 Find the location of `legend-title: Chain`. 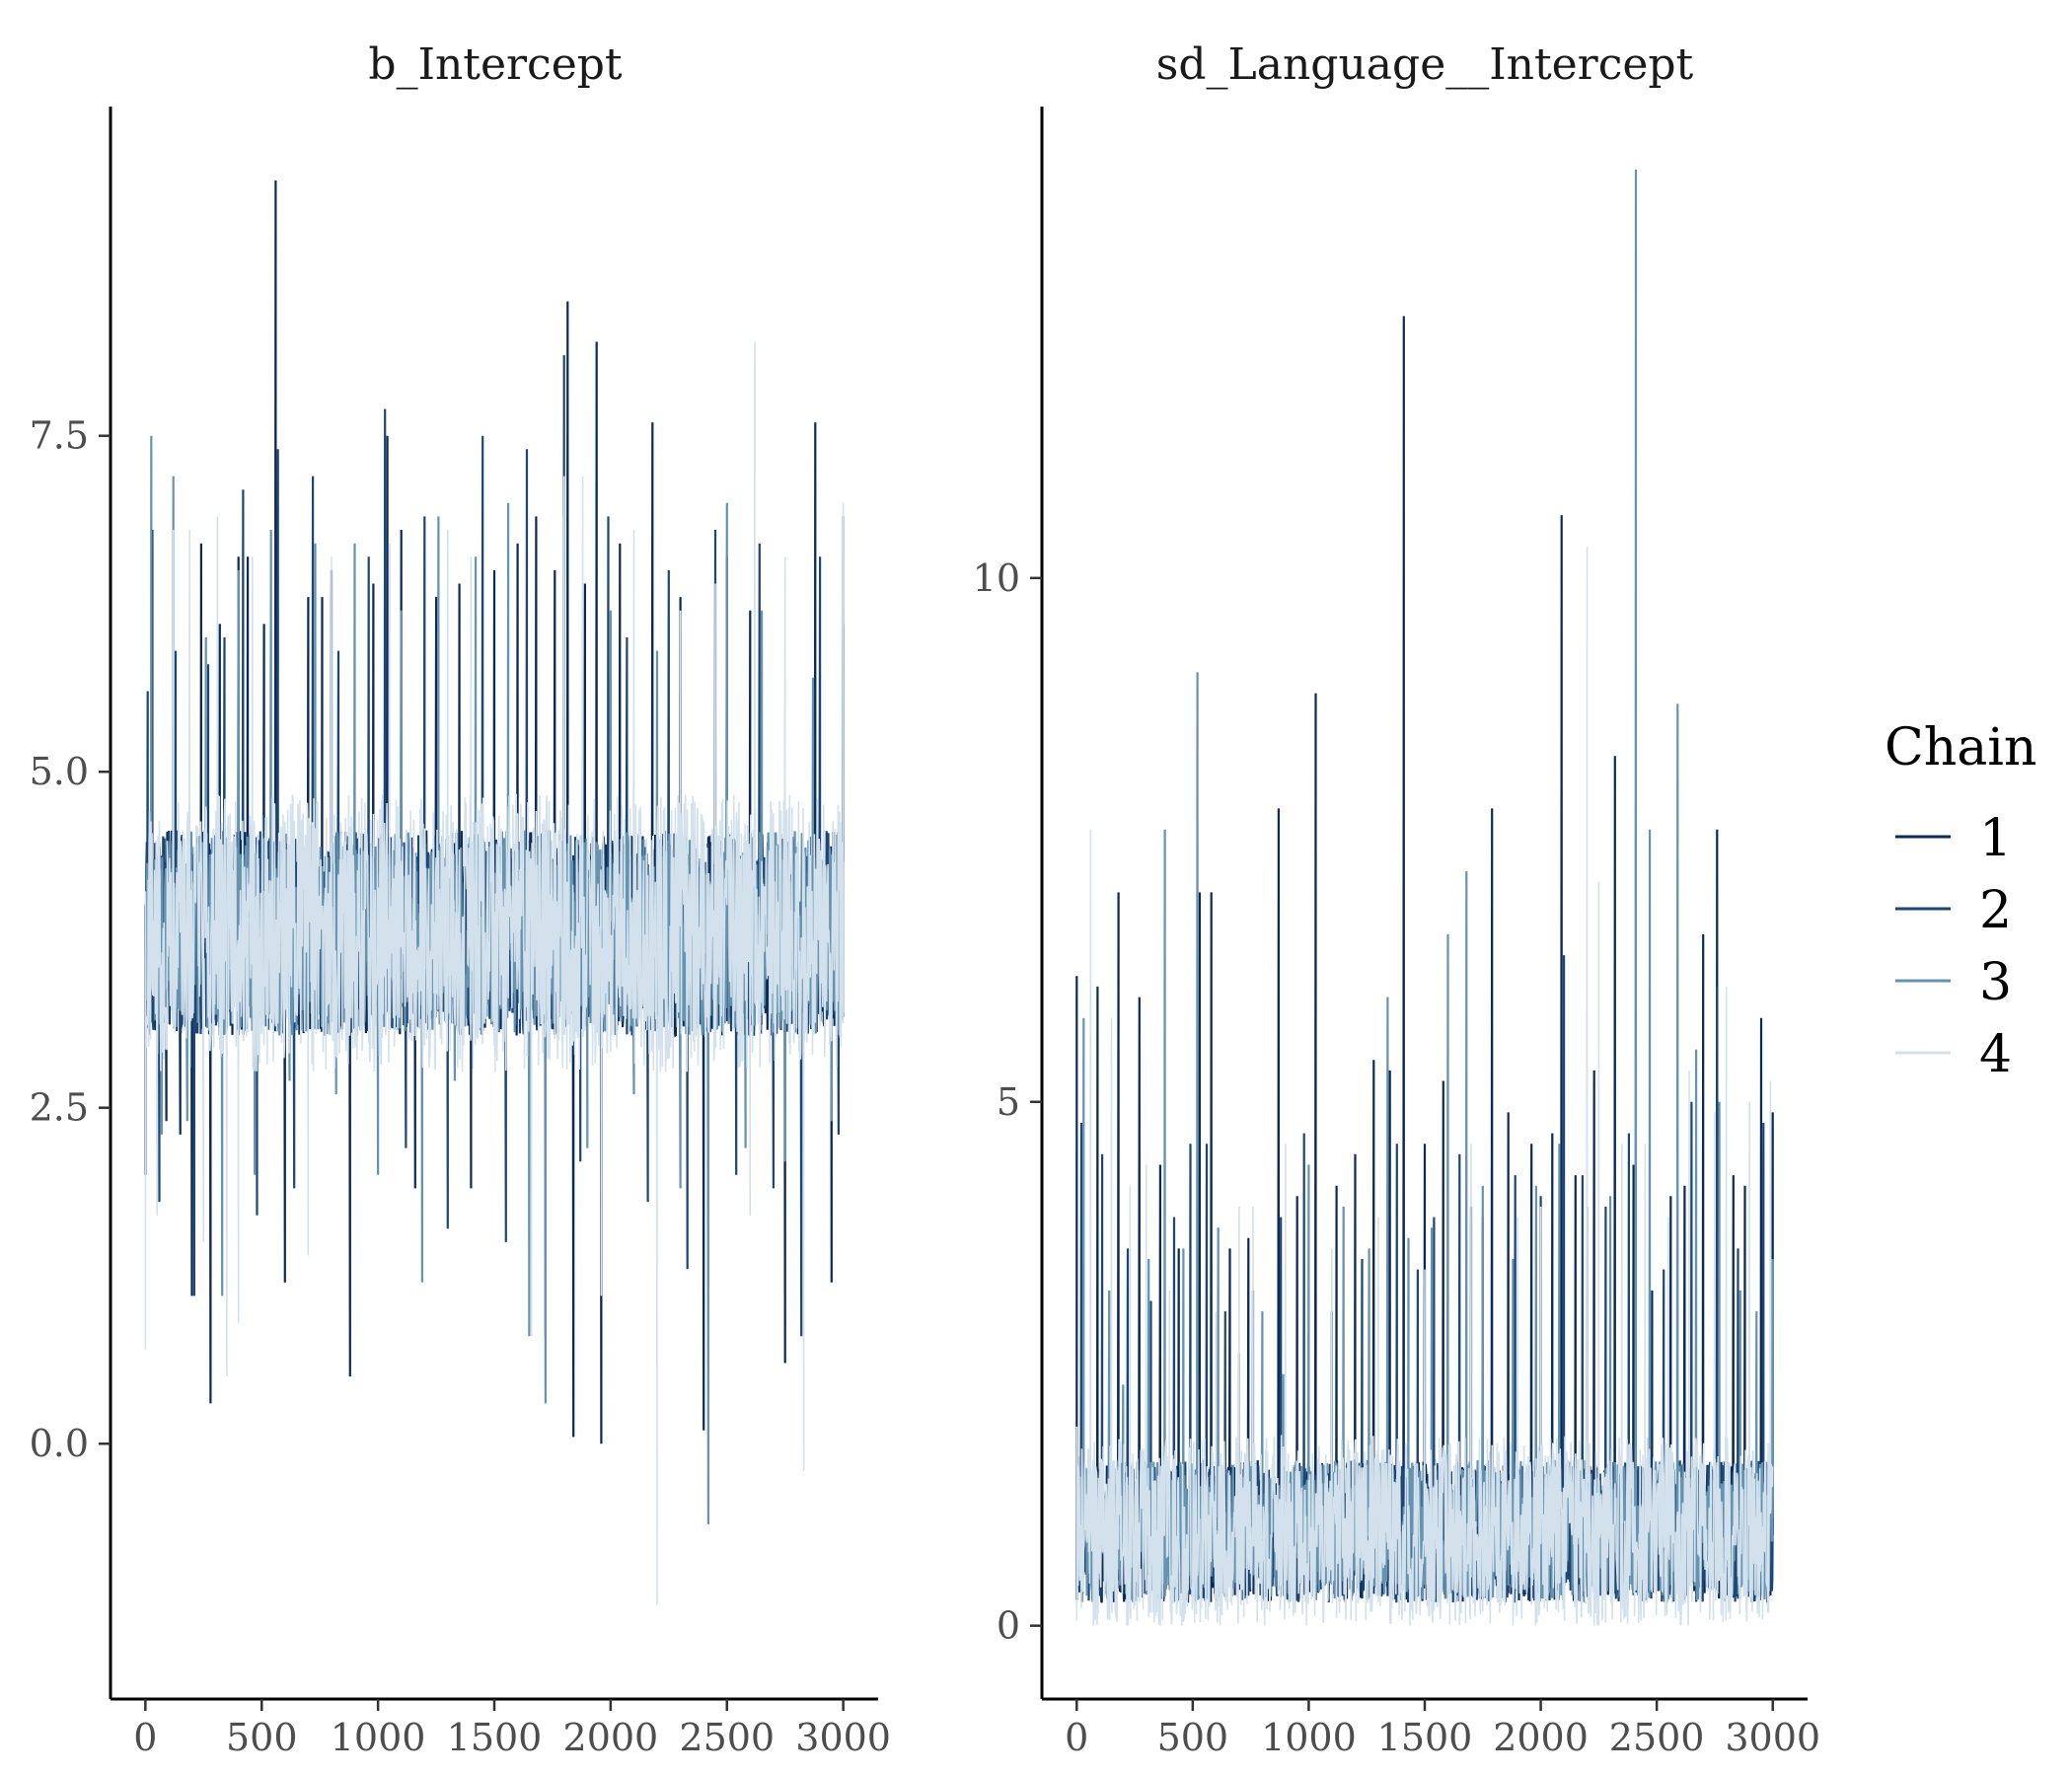

legend-title: Chain is located at coordinates (1961, 748).